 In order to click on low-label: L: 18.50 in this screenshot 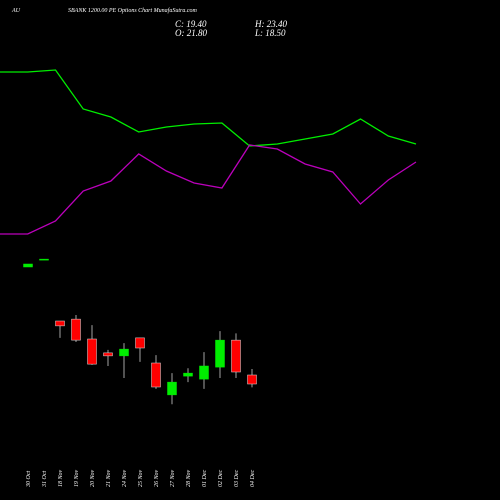, I will do `click(270, 33)`.